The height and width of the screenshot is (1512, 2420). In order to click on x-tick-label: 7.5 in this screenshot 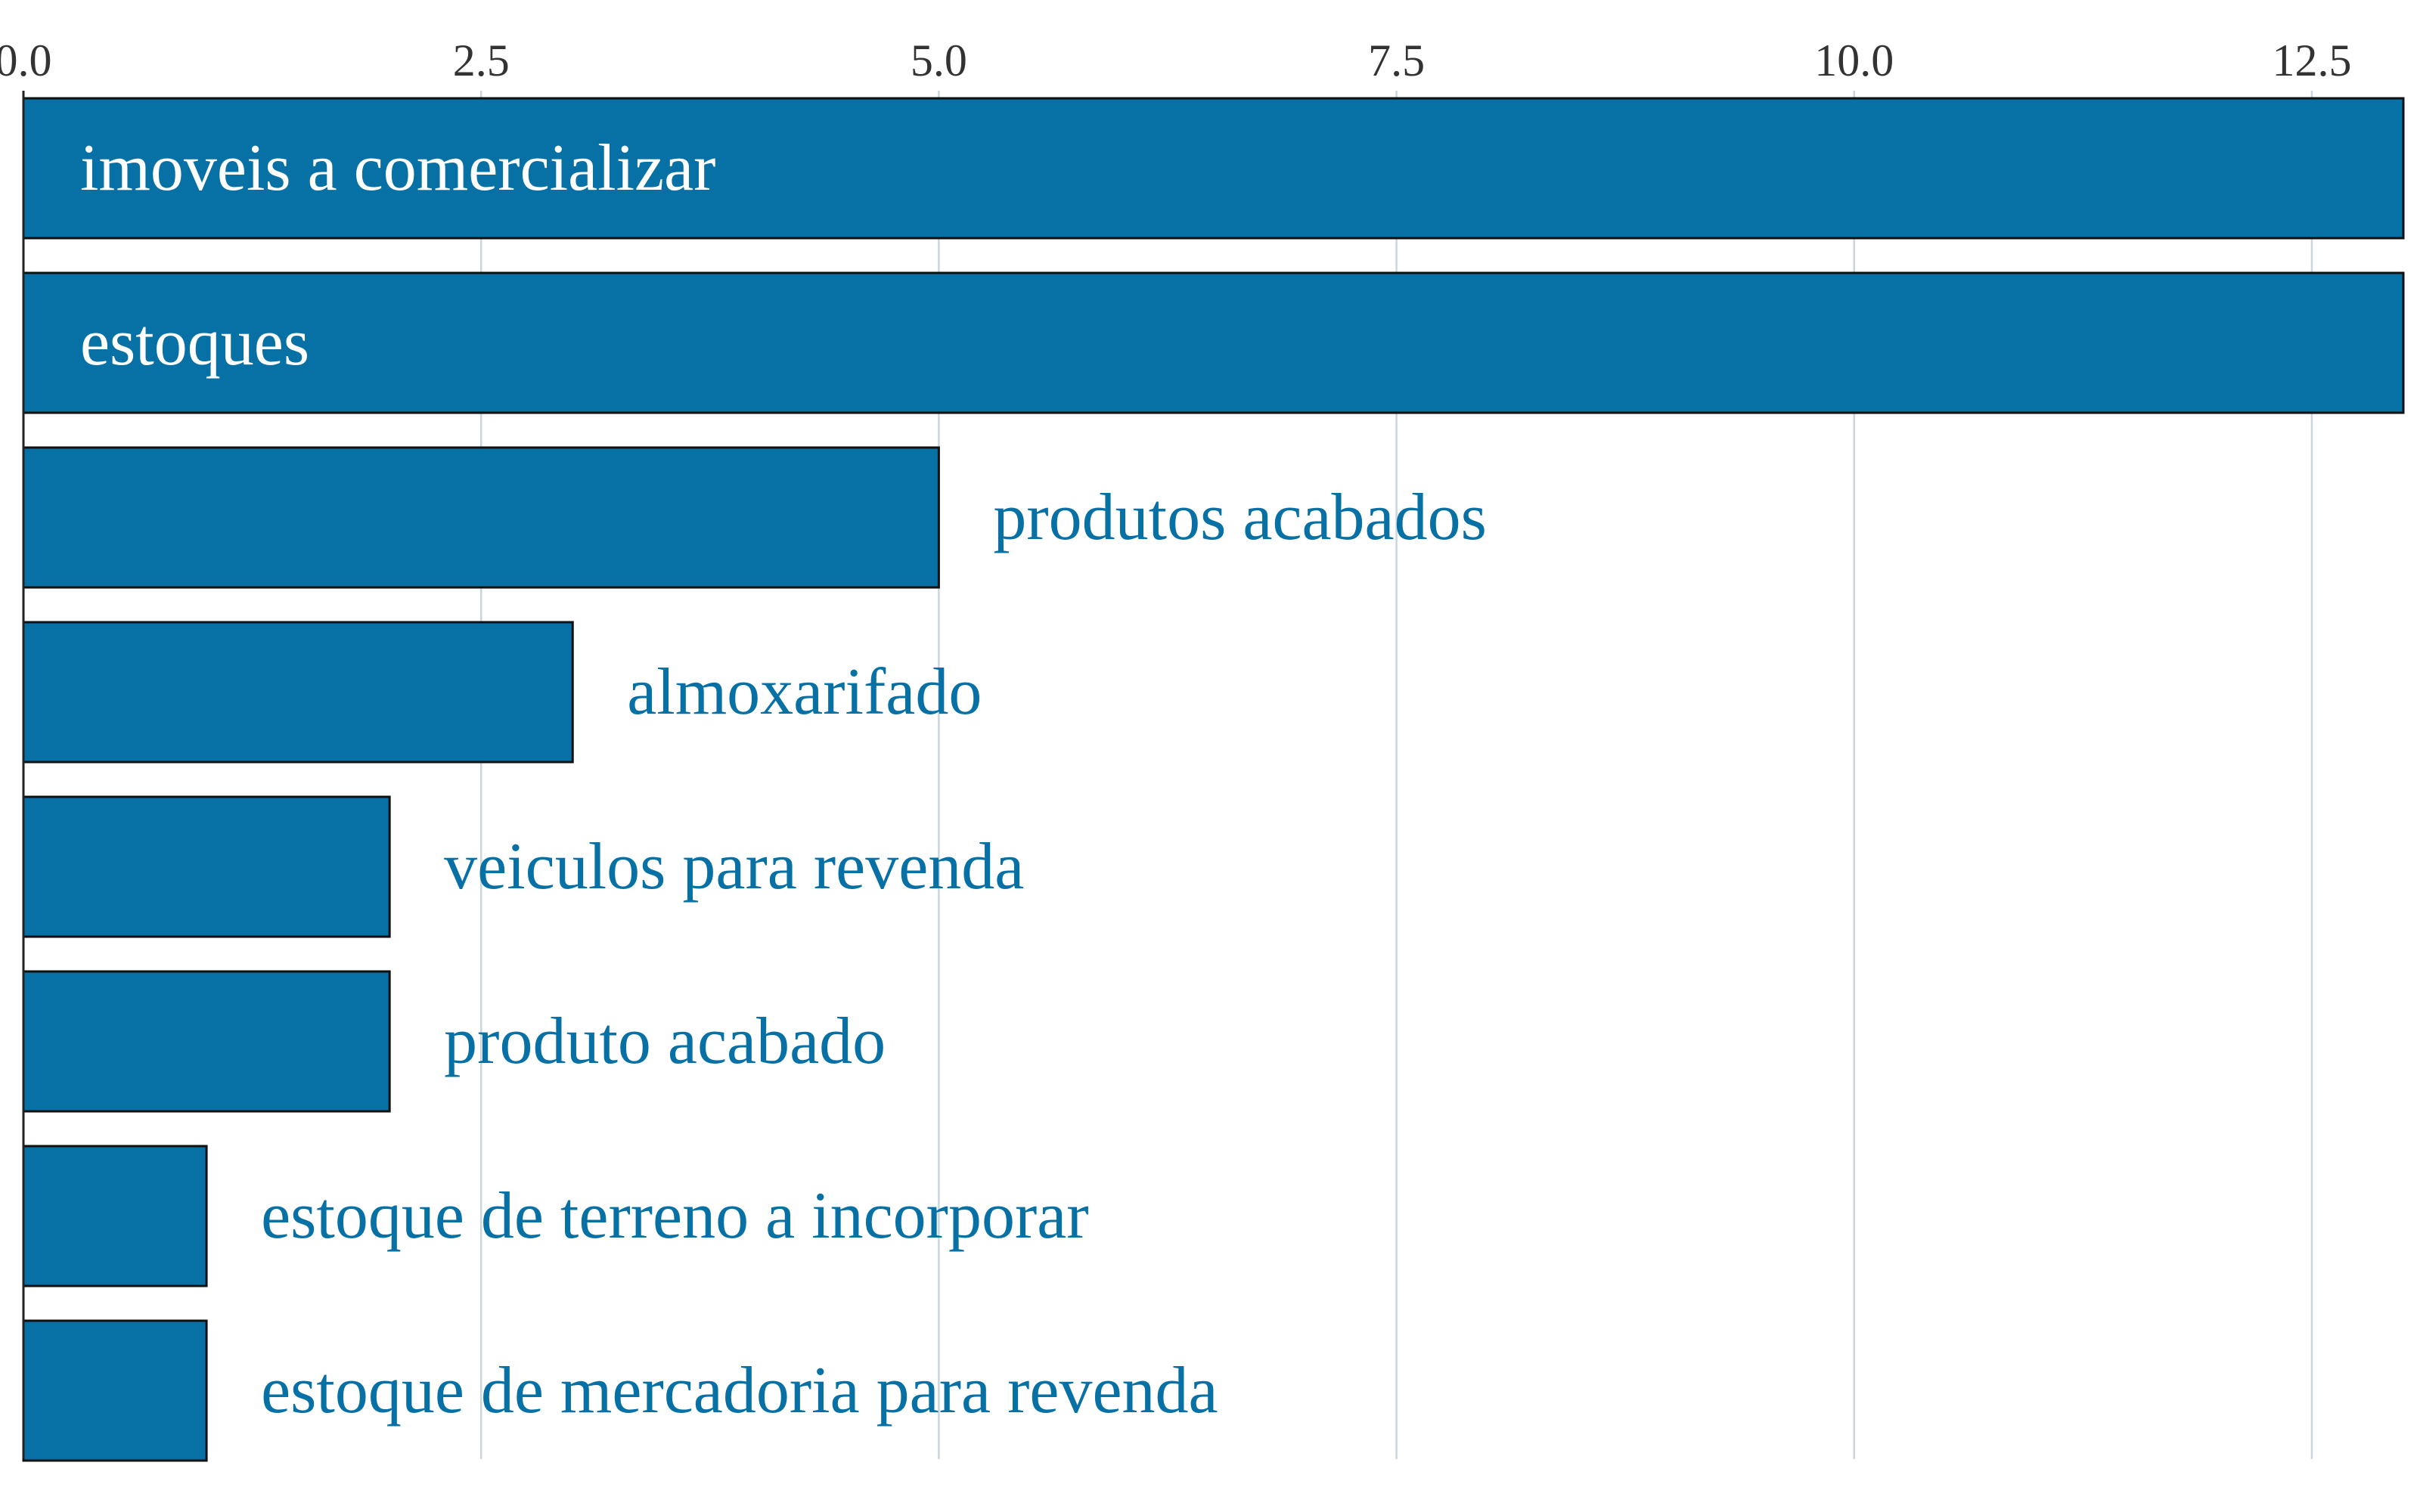, I will do `click(1396, 60)`.